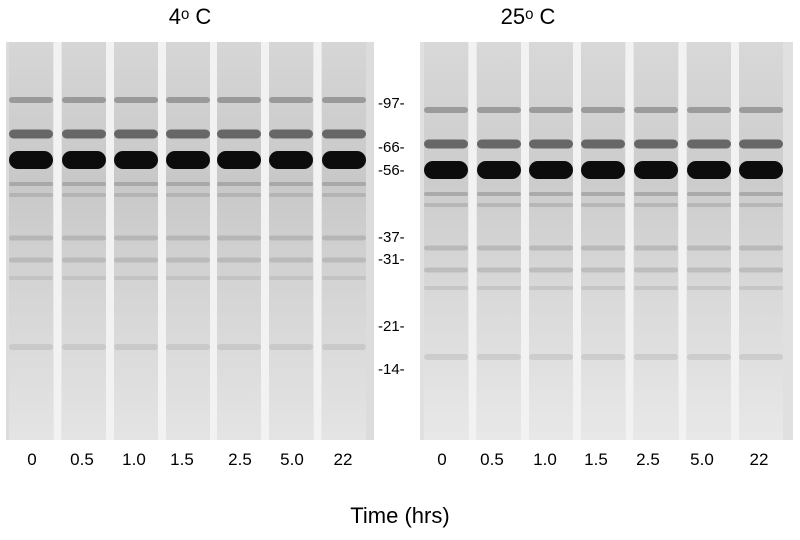  What do you see at coordinates (391, 170) in the screenshot?
I see `marker-56: -56-` at bounding box center [391, 170].